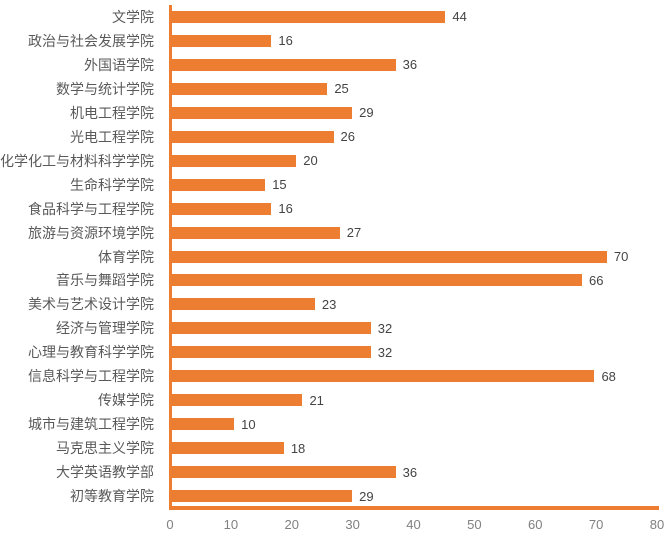  Describe the element at coordinates (112, 112) in the screenshot. I see `category-label: 机电工程学院` at that location.